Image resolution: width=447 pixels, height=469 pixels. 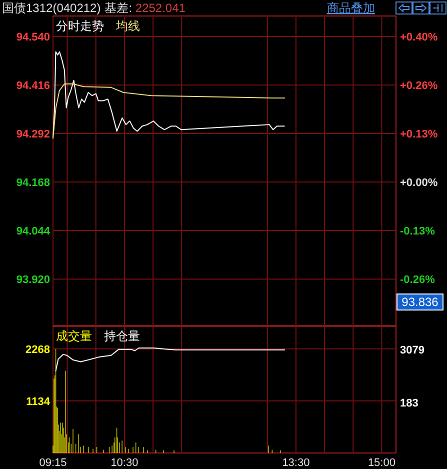 I want to click on text: 均线, so click(x=127, y=26).